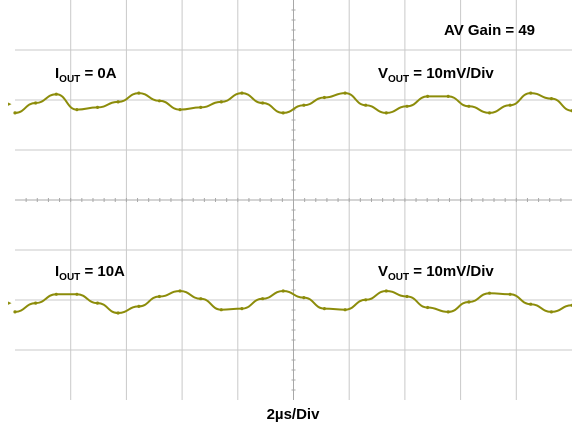 The width and height of the screenshot is (572, 428). I want to click on bottom-iout-label: IOUT = 10A, so click(90, 273).